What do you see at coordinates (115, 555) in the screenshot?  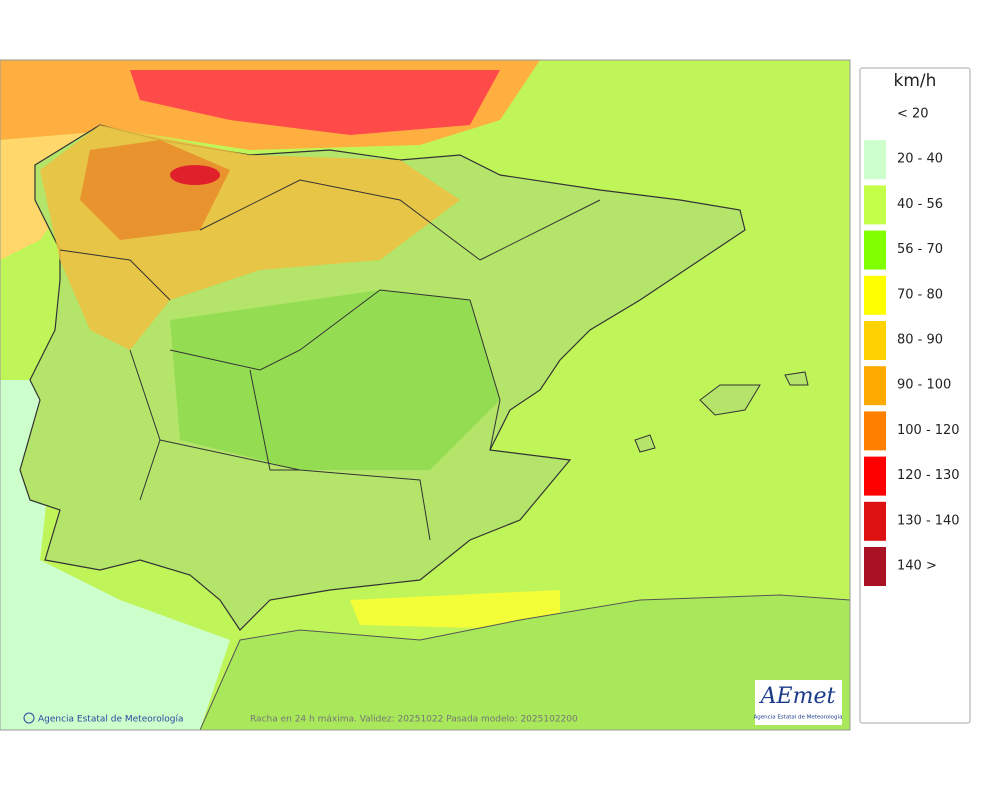 I see `atlantic-calm` at bounding box center [115, 555].